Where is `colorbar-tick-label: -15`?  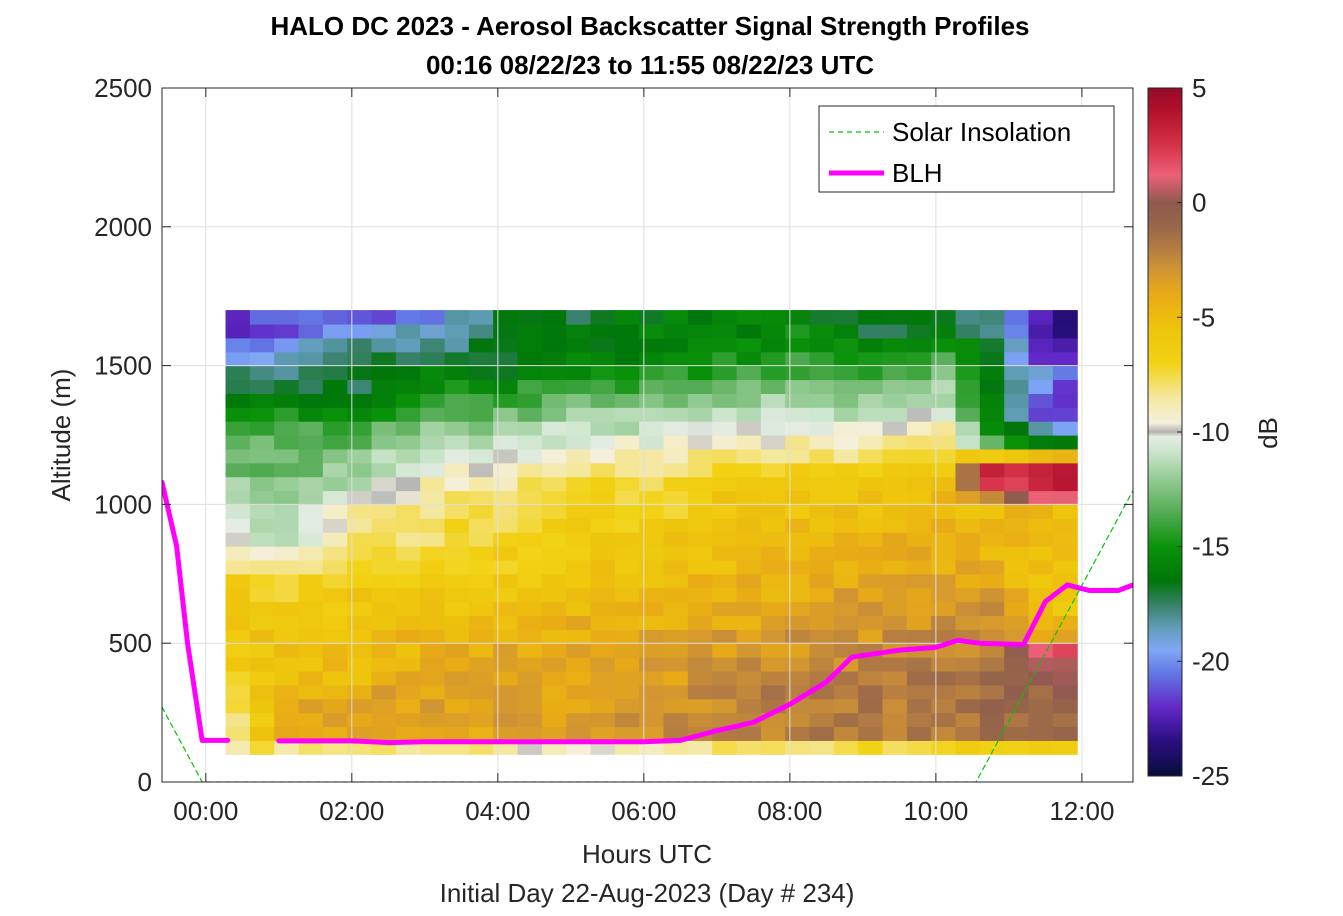
colorbar-tick-label: -15 is located at coordinates (1211, 547).